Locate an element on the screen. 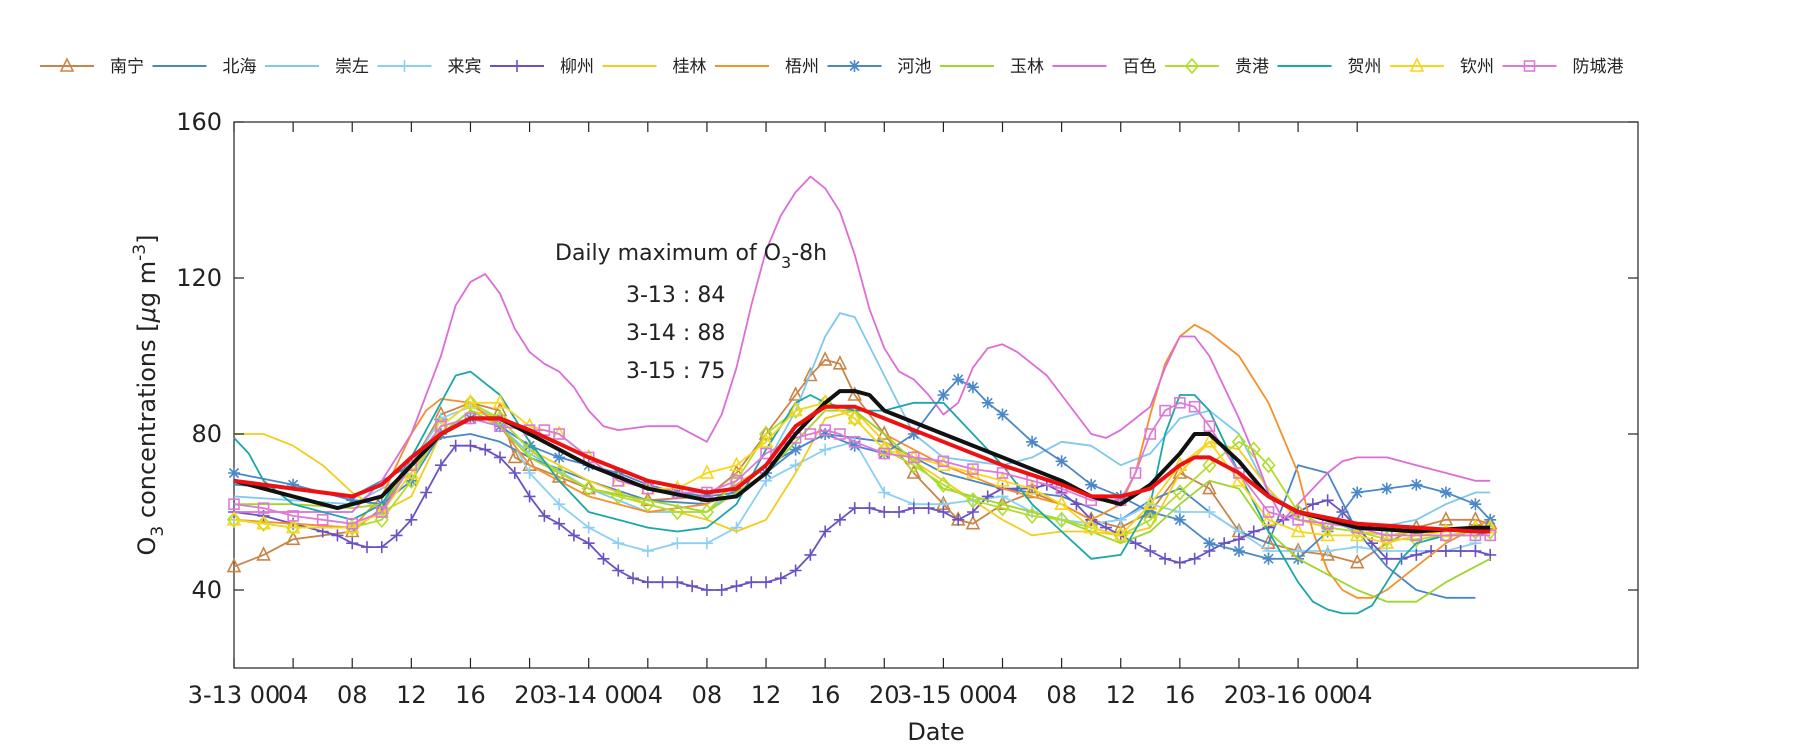  legend-item: 钦州 is located at coordinates (1442, 67).